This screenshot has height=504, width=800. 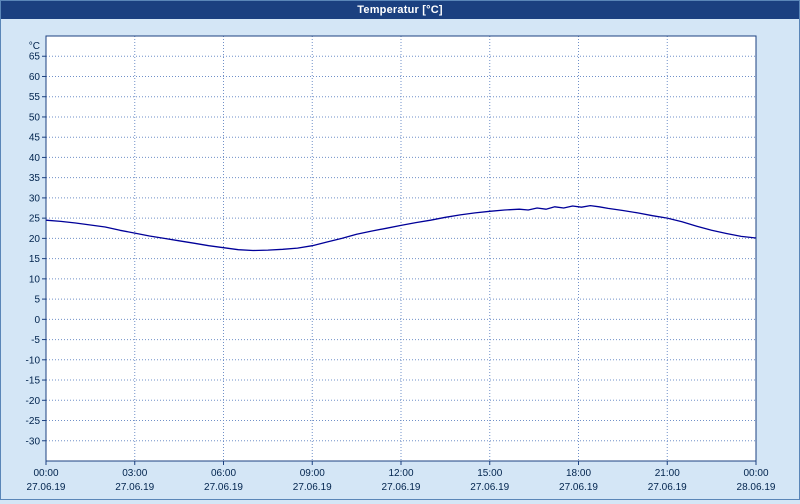 What do you see at coordinates (35, 279) in the screenshot?
I see `y-tick-label: 10` at bounding box center [35, 279].